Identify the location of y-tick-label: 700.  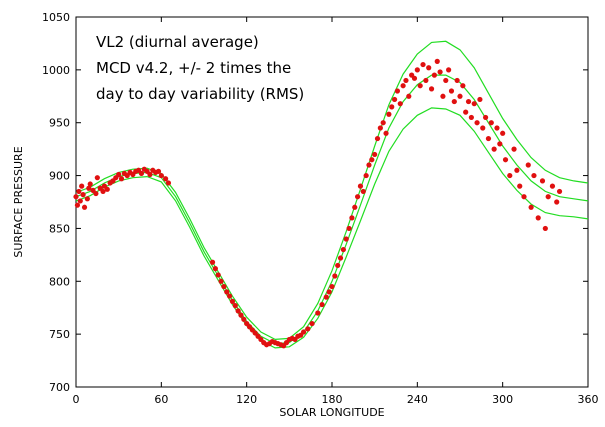
(59, 387).